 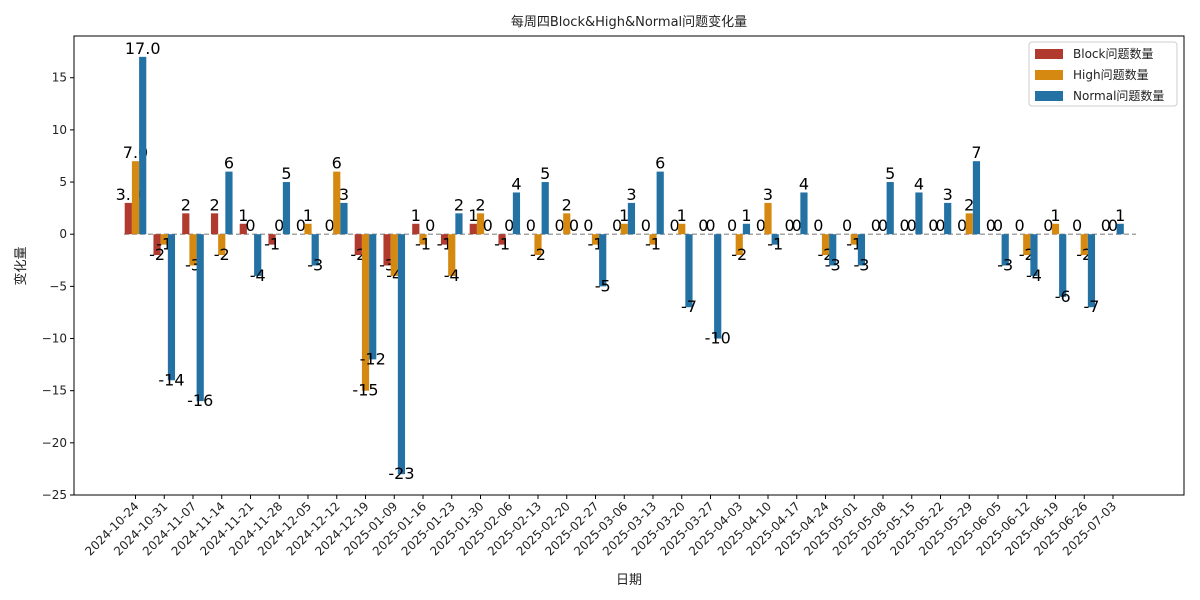 What do you see at coordinates (59, 130) in the screenshot?
I see `y-tick-label: 10` at bounding box center [59, 130].